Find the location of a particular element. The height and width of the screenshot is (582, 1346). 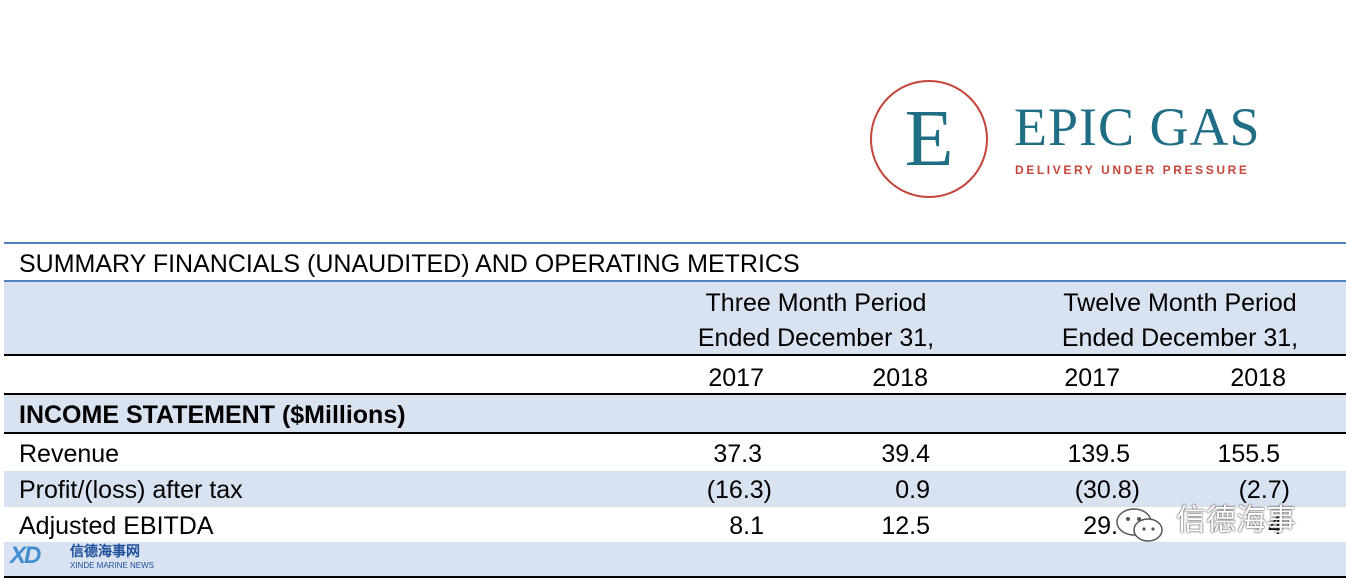

company-name: EPIC GAS is located at coordinates (1137, 127).